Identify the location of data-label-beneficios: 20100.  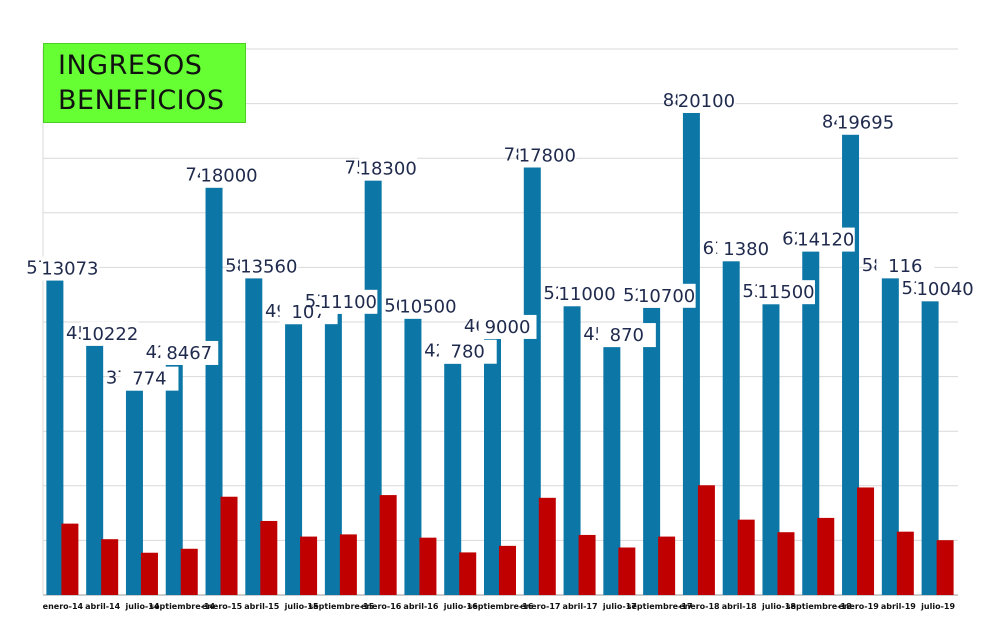
(706, 101).